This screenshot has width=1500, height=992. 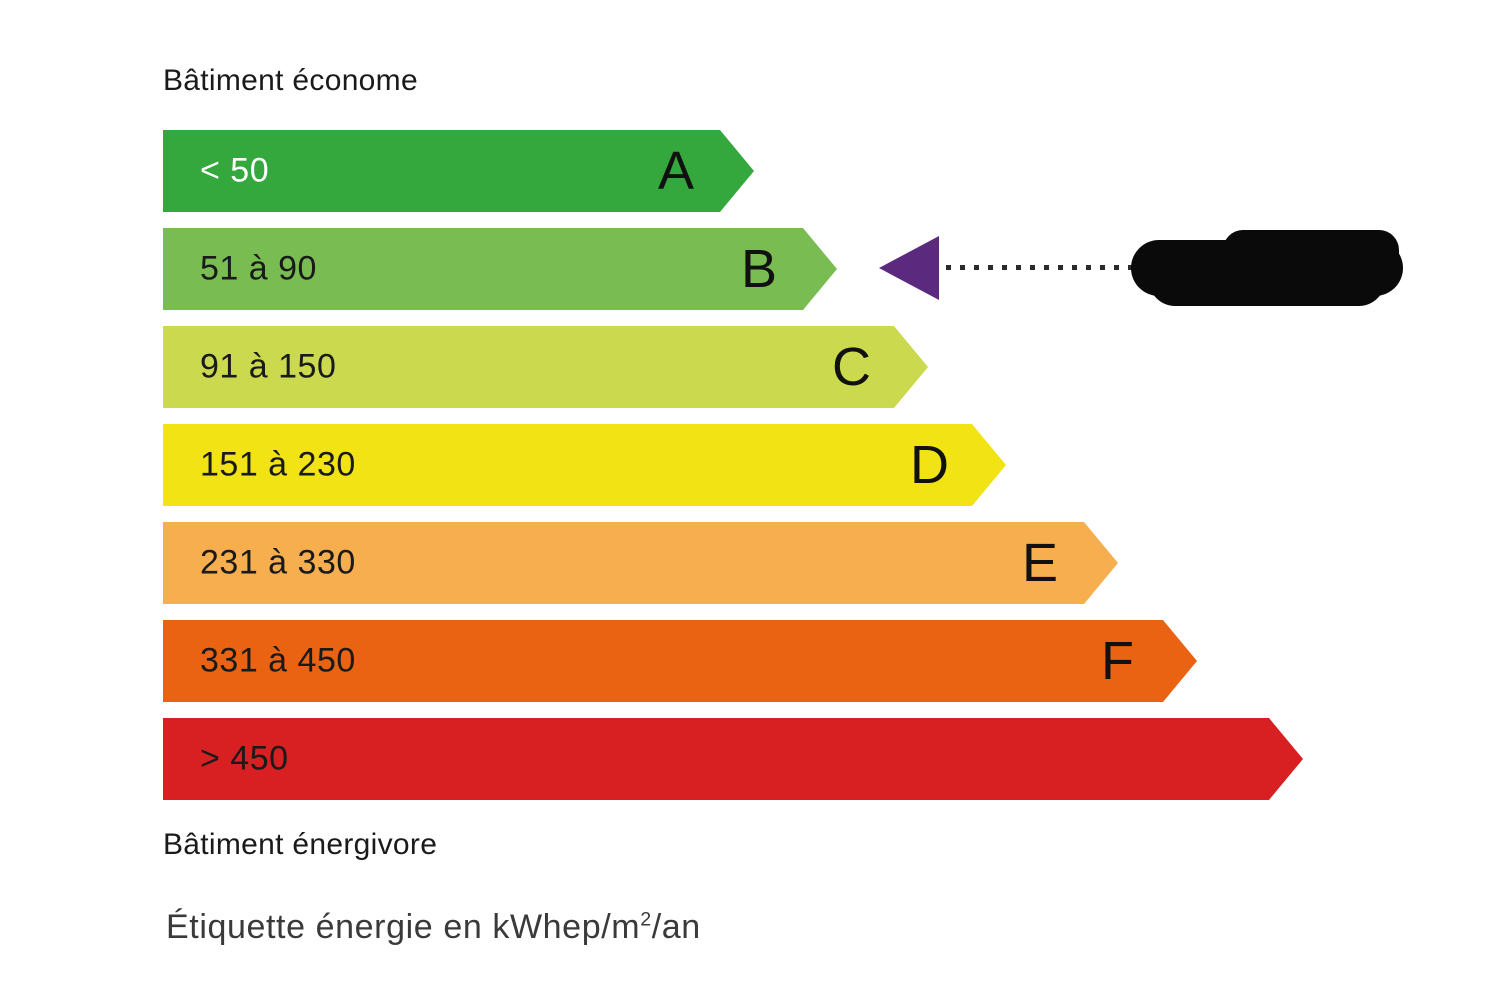 I want to click on caption-energy-hungry-building: Bâtiment énergivore, so click(x=300, y=844).